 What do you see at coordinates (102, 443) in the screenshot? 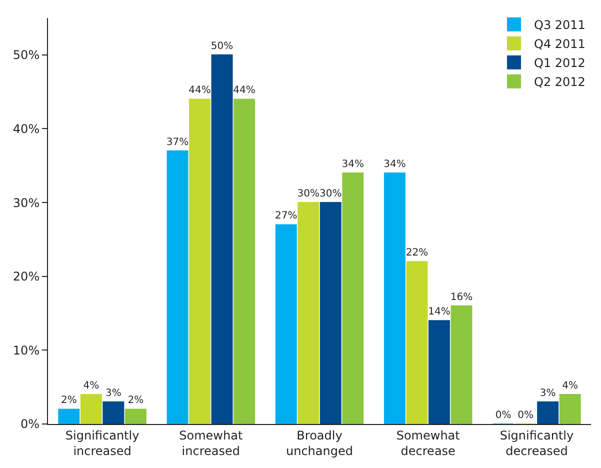
I see `x-tick-label: Significantly increased` at bounding box center [102, 443].